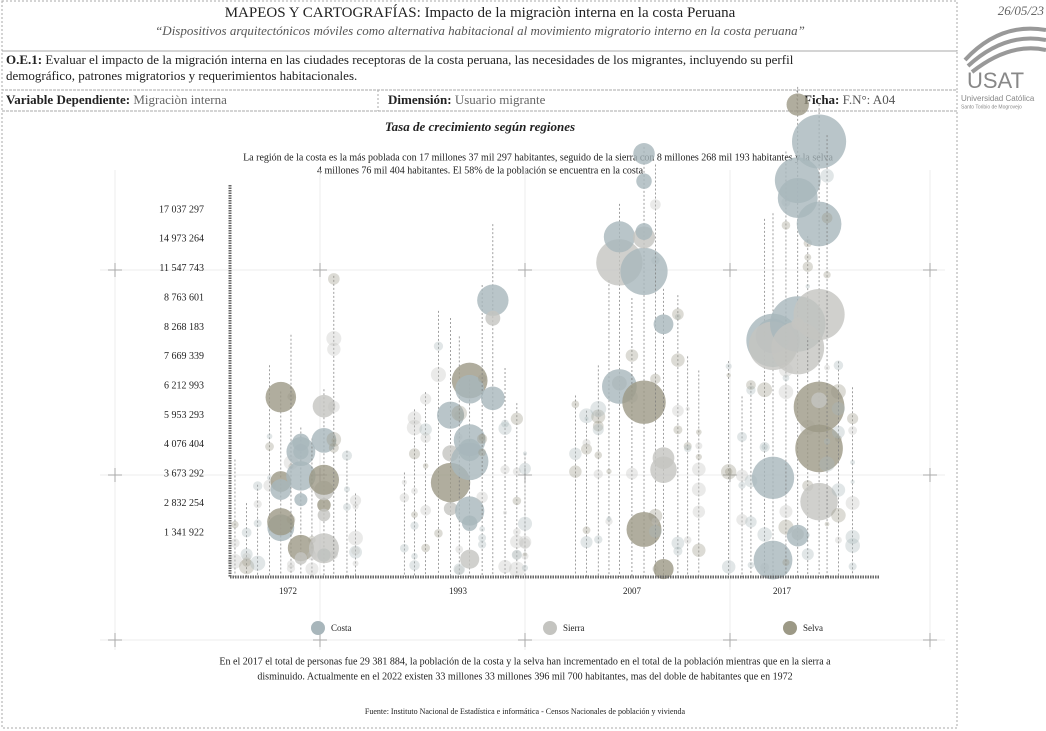  What do you see at coordinates (181, 268) in the screenshot?
I see `y-label: 11 547 743` at bounding box center [181, 268].